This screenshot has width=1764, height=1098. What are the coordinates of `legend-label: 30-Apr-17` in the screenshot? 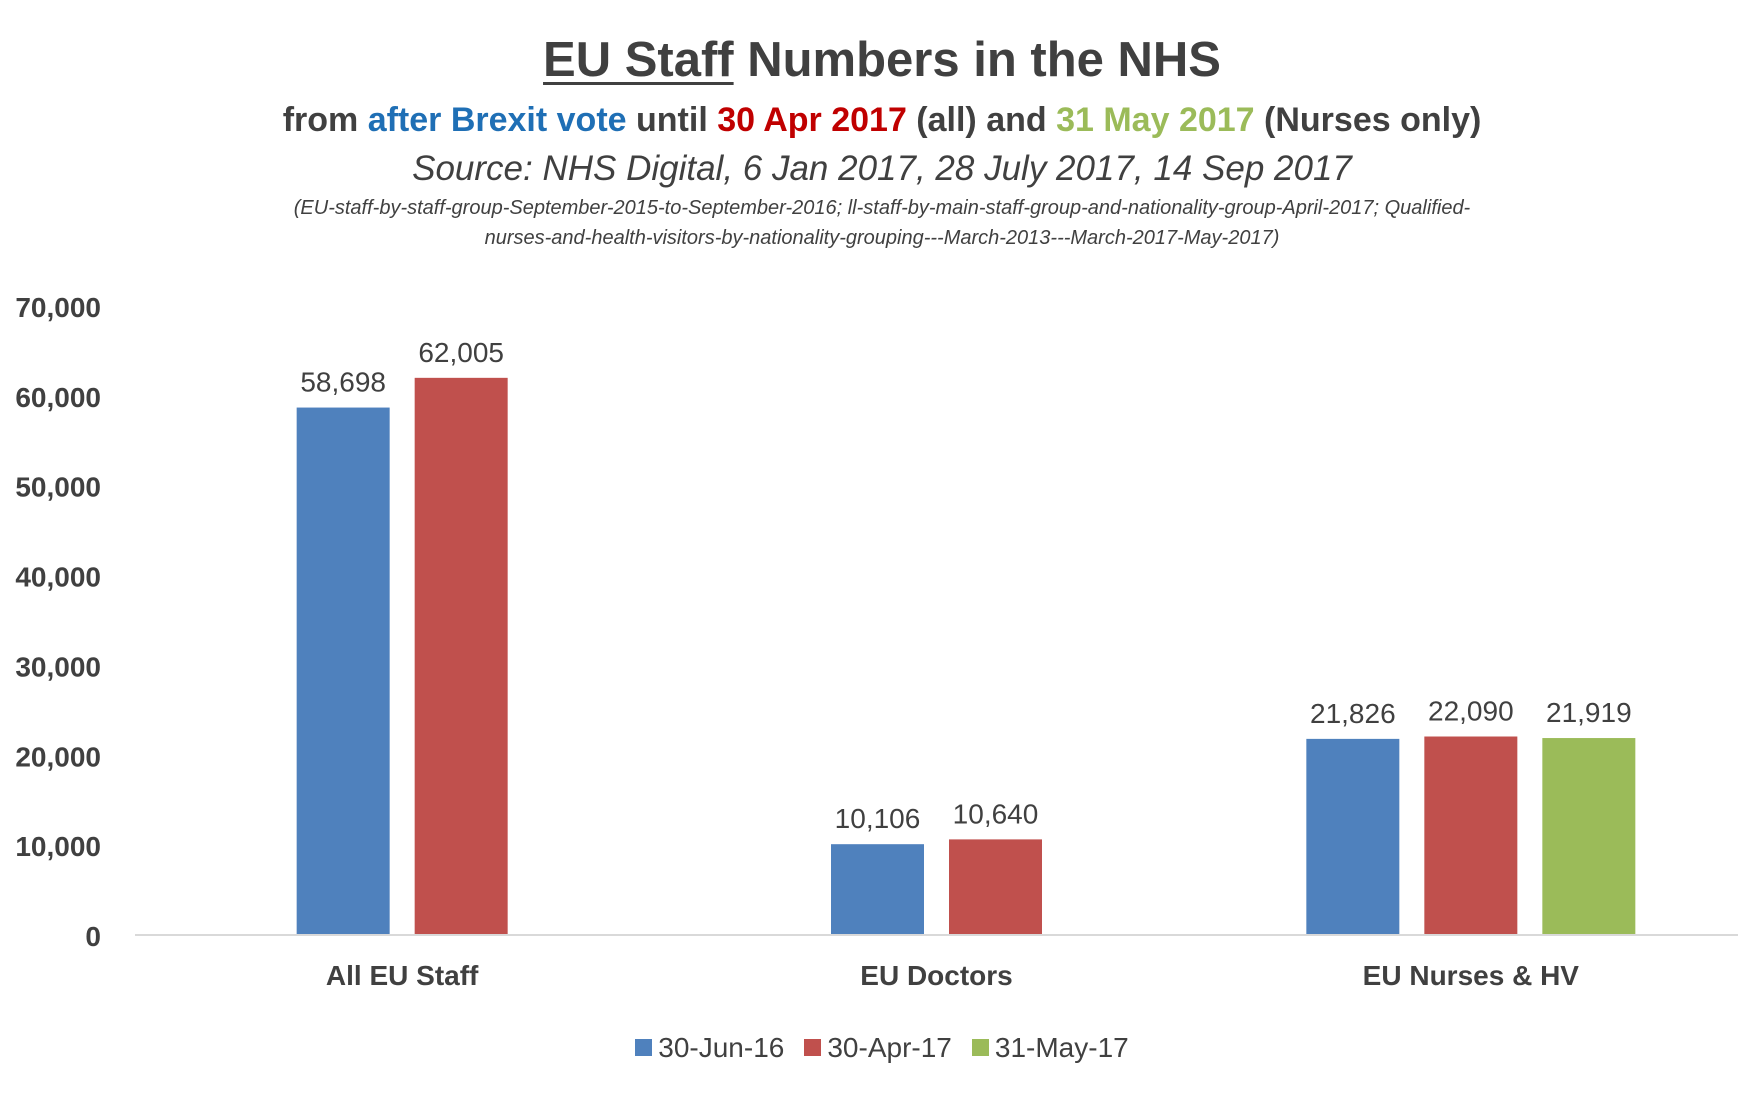 It's located at (889, 1047).